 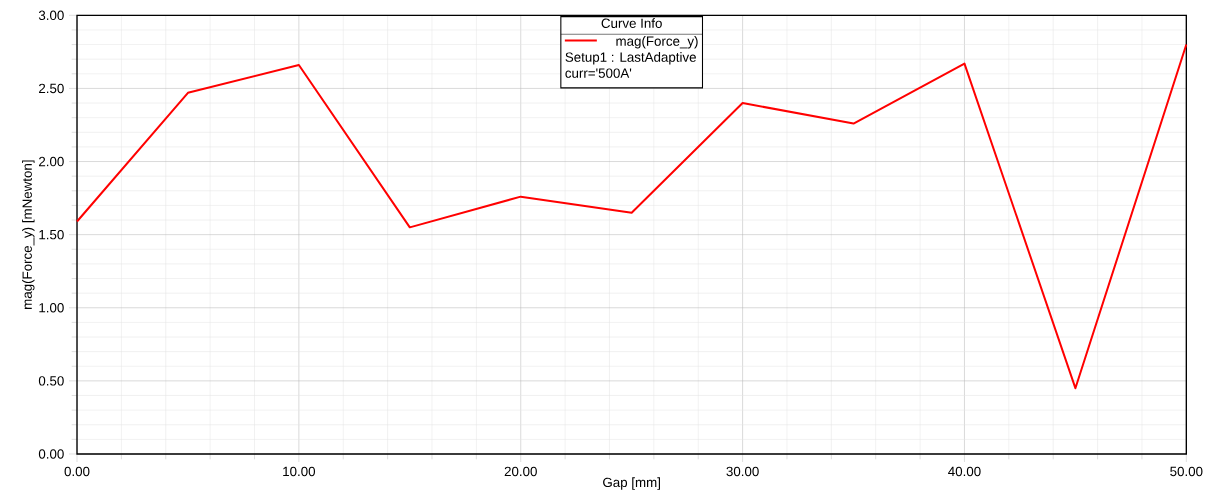 I want to click on x-tick-label: 40.00, so click(x=964, y=471).